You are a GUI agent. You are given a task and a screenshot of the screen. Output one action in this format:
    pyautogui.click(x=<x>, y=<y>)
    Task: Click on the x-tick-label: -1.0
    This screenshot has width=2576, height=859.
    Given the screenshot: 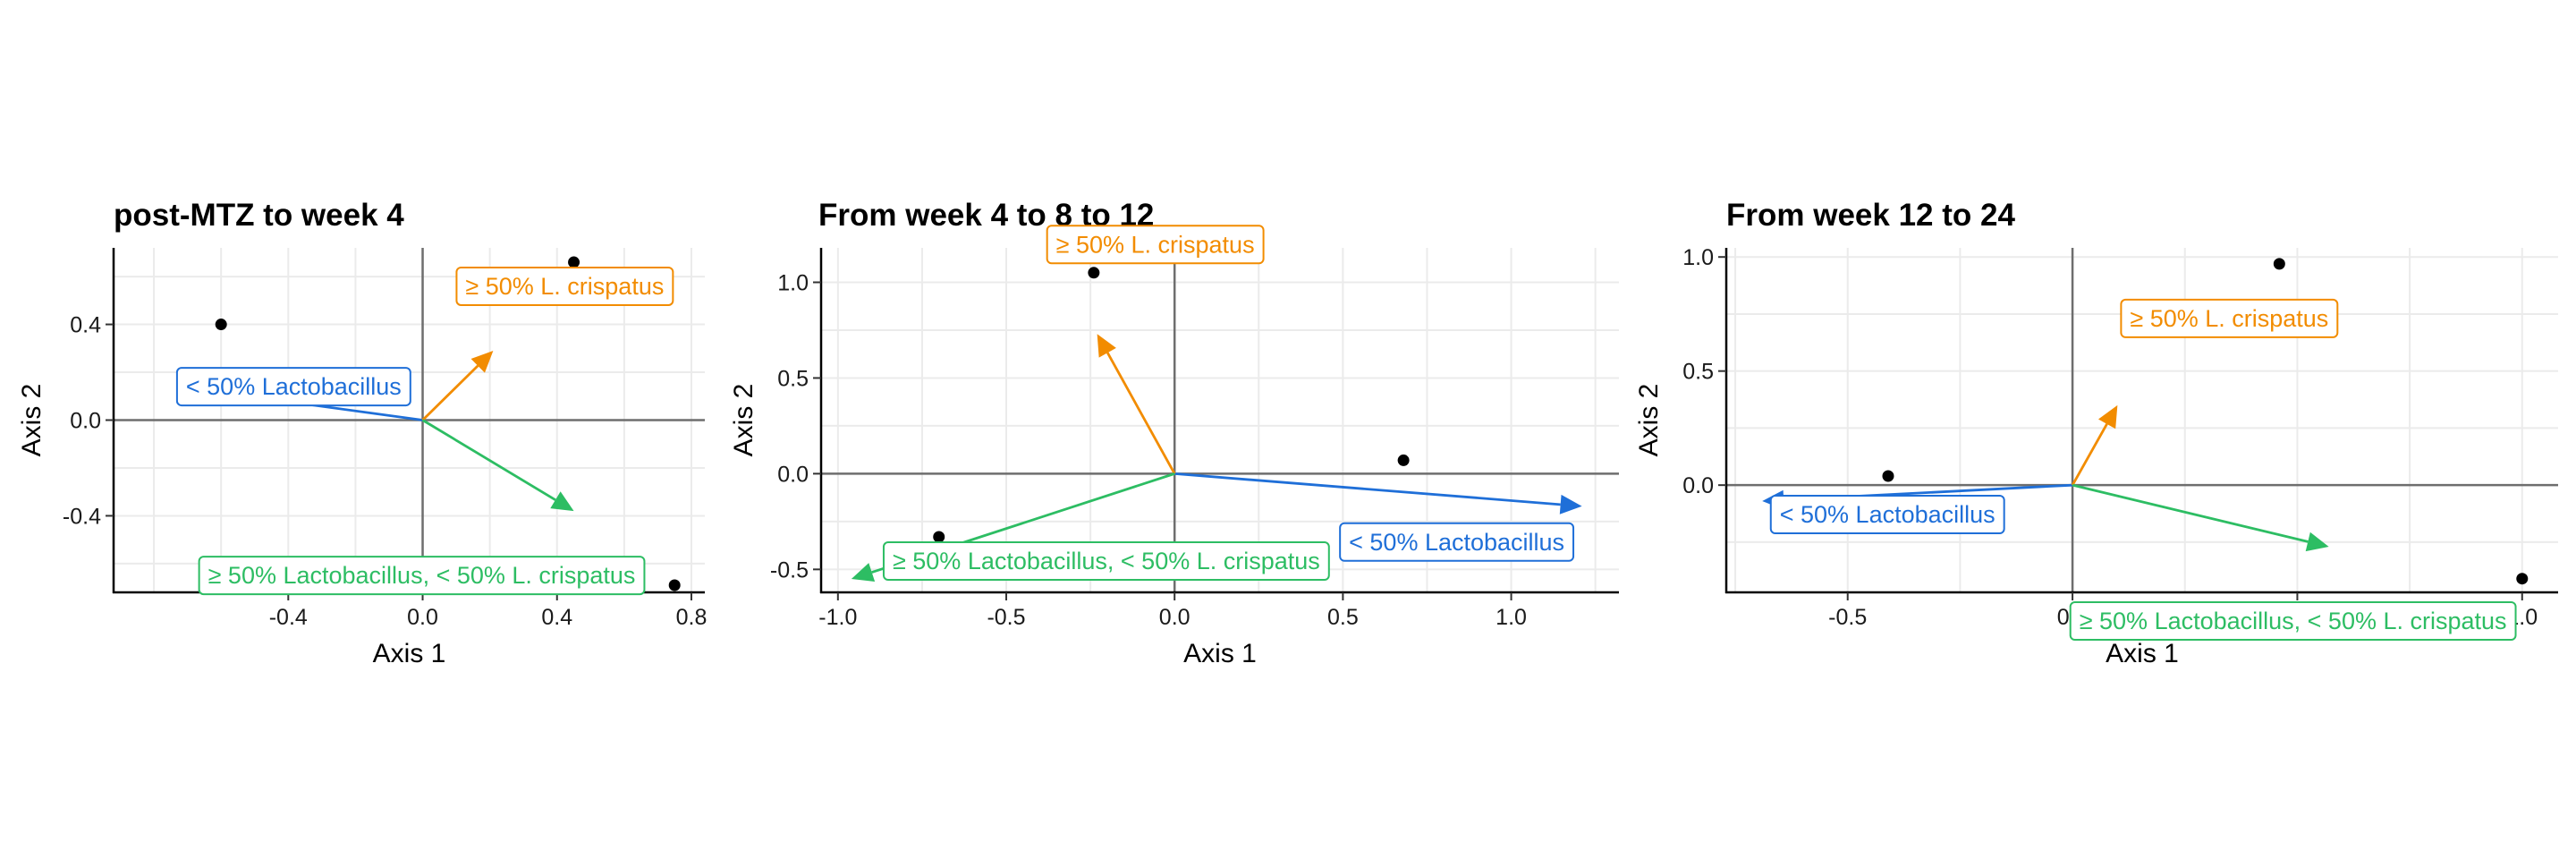 What is the action you would take?
    pyautogui.click(x=837, y=617)
    